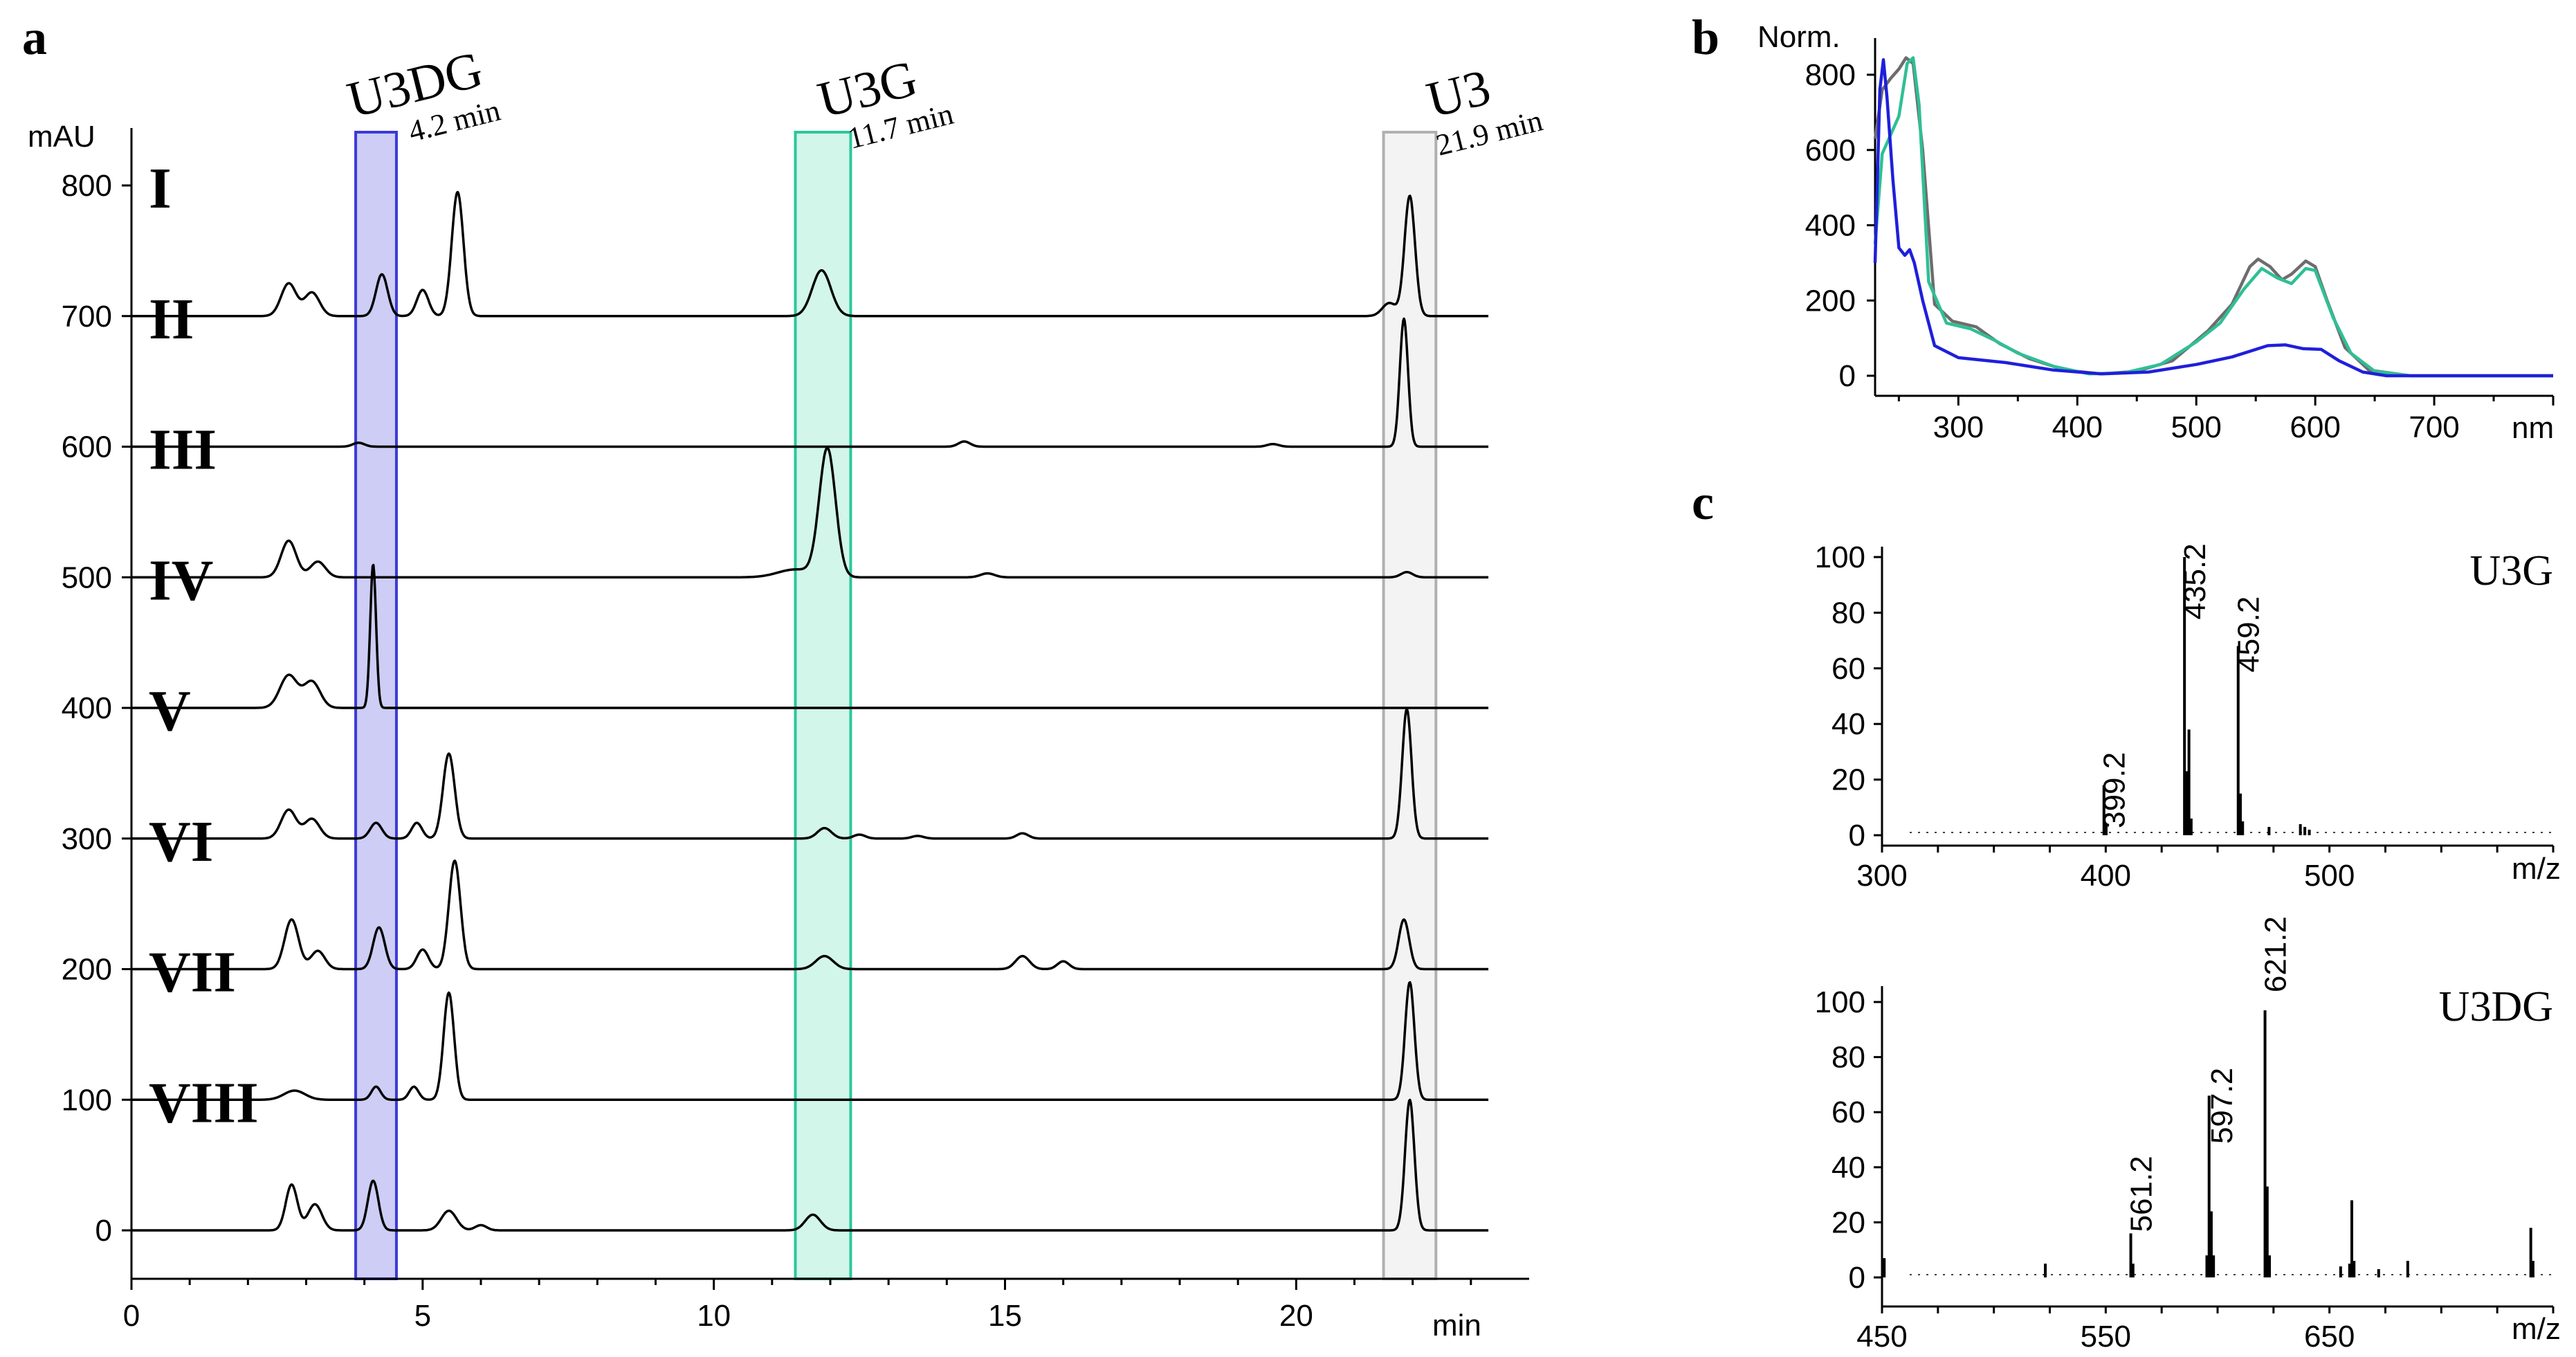 This screenshot has width=2576, height=1357. I want to click on ms-u3g-x-unit: m/z, so click(2537, 869).